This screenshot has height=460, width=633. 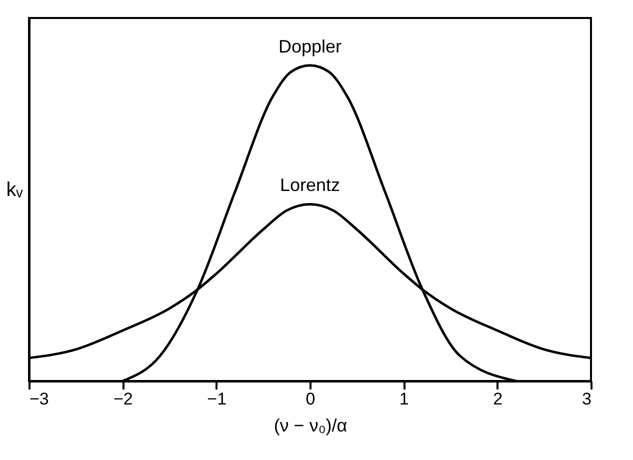 What do you see at coordinates (310, 46) in the screenshot?
I see `annotation: Doppler` at bounding box center [310, 46].